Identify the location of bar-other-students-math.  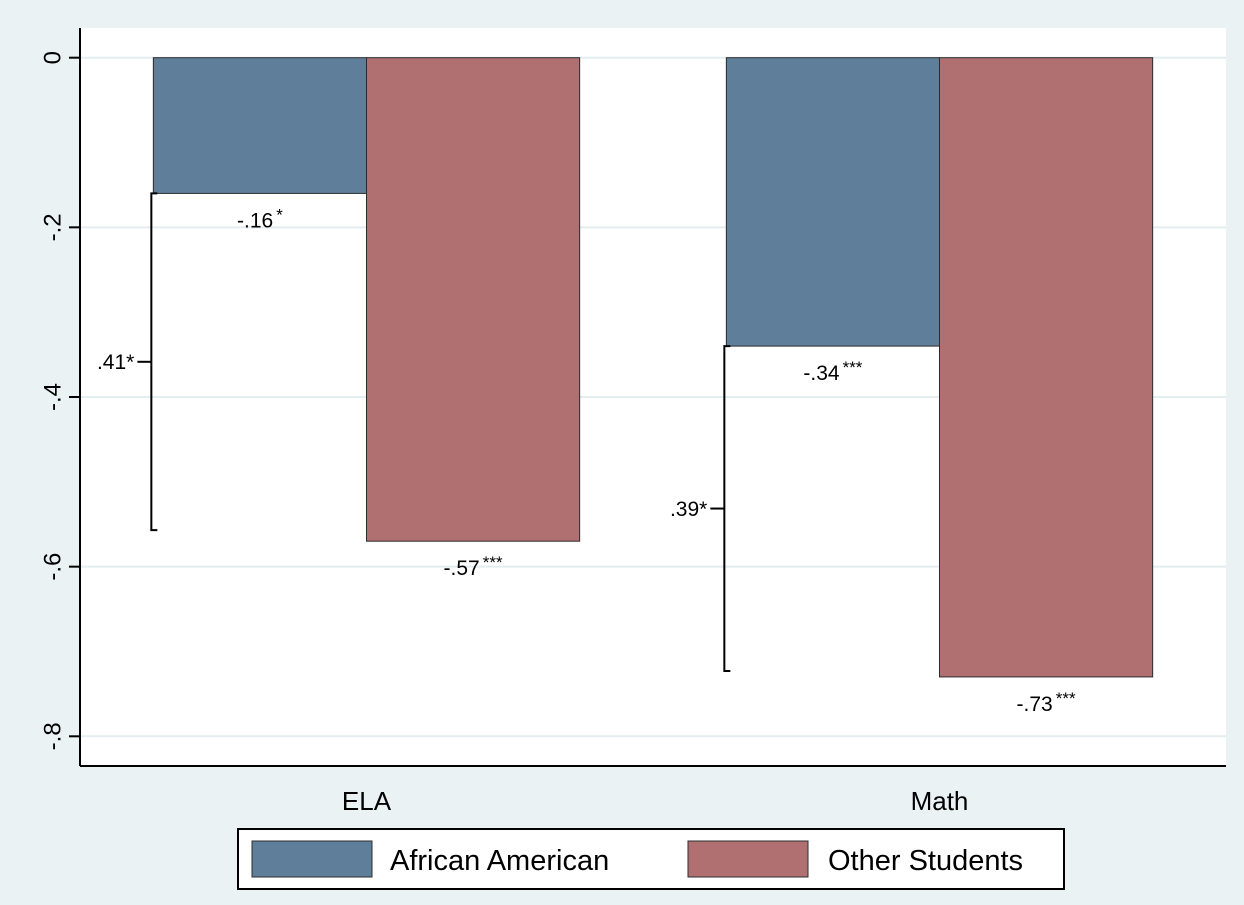
(1046, 367).